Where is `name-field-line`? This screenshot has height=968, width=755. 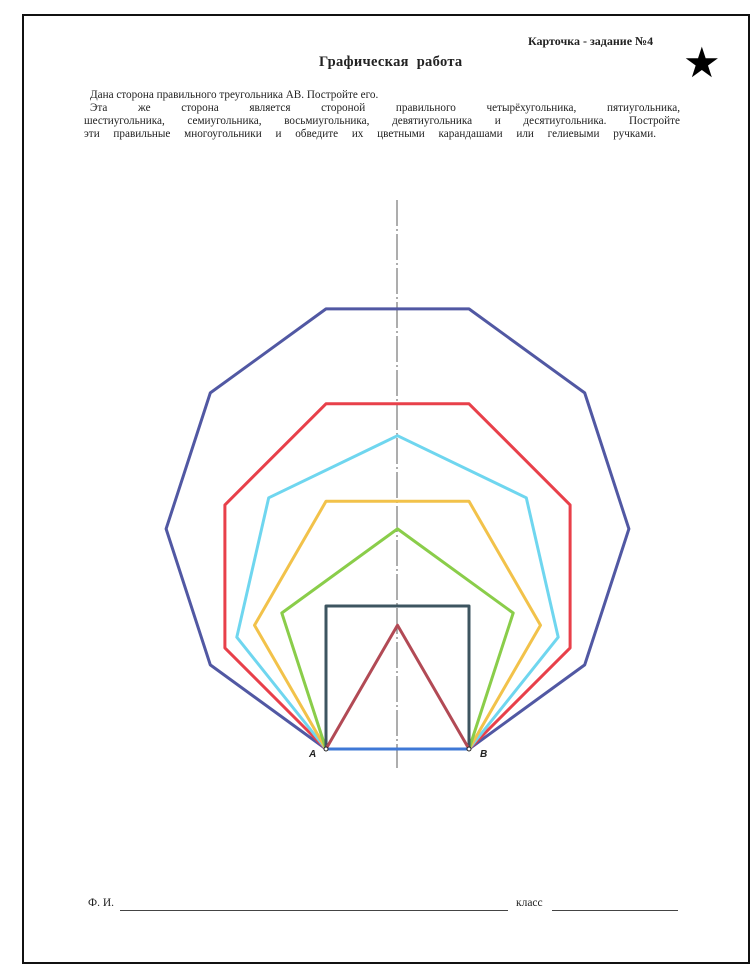
name-field-line is located at coordinates (314, 910).